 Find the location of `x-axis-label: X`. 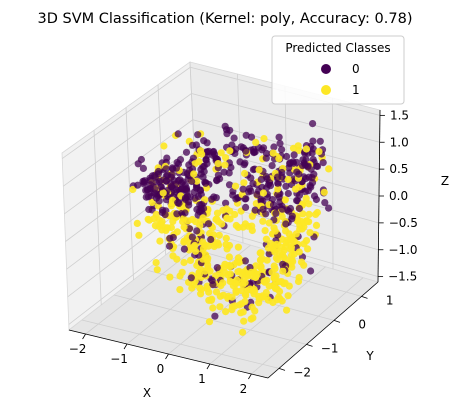

x-axis-label: X is located at coordinates (147, 393).